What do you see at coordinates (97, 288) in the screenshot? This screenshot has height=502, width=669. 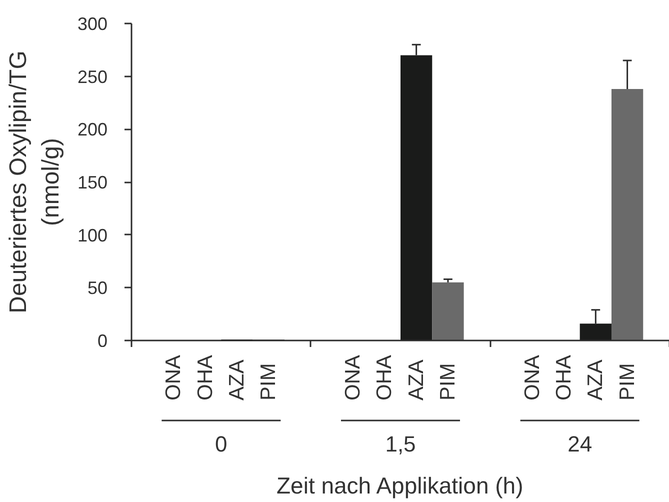 I see `y-tick-label: 50` at bounding box center [97, 288].